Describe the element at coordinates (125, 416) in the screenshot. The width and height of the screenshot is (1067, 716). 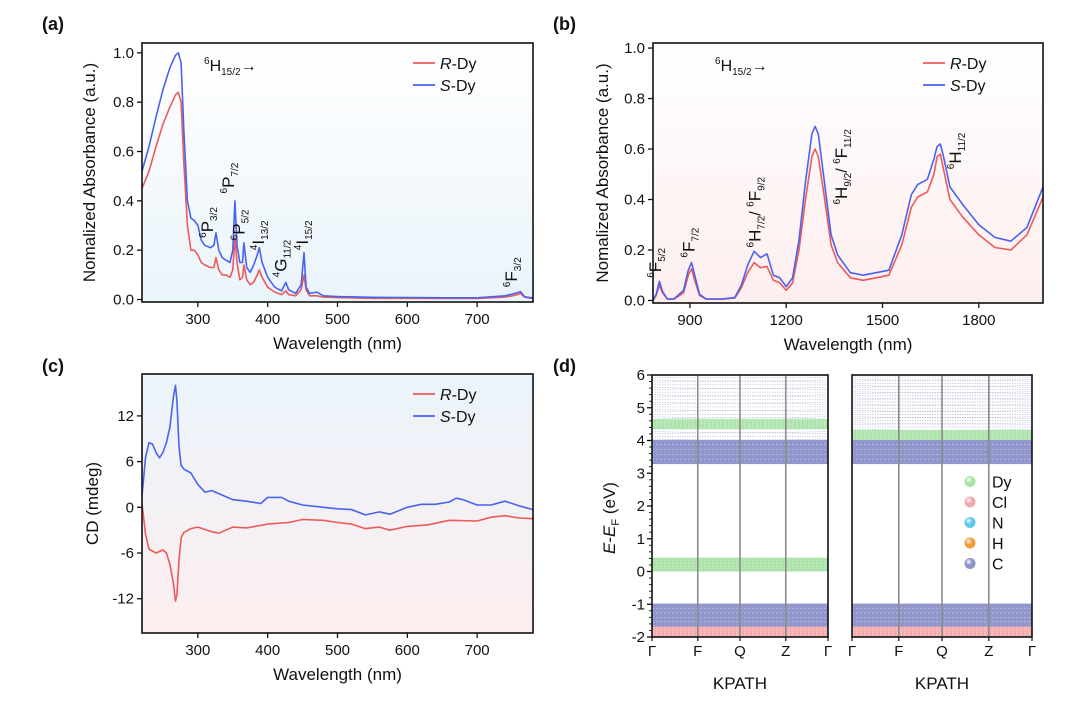
I see `y-tick-label: 12` at that location.